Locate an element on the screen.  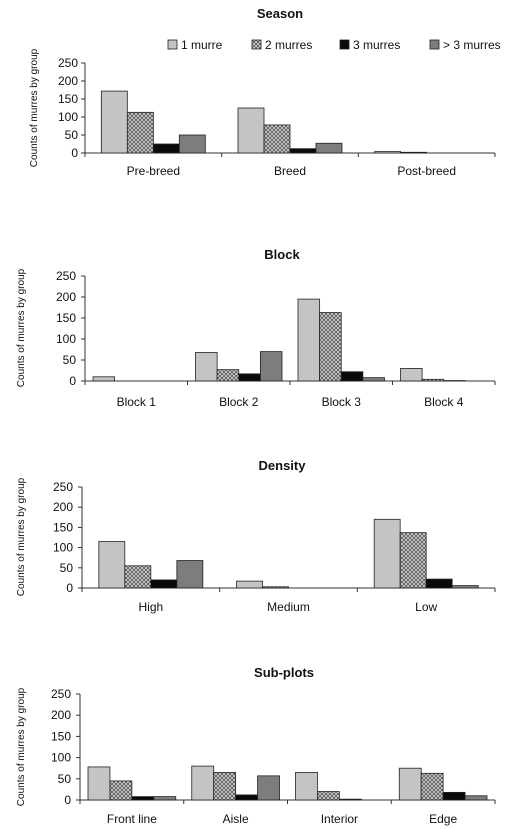
chart-title: Season is located at coordinates (280, 13).